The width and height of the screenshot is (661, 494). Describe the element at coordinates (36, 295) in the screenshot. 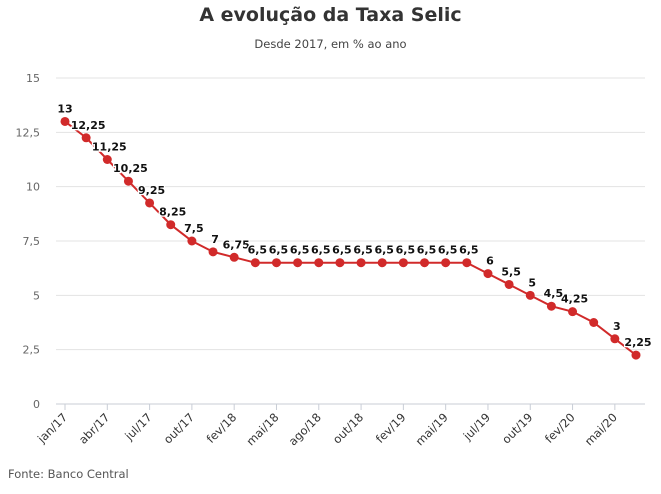

I see `y-tick-label: 5` at that location.